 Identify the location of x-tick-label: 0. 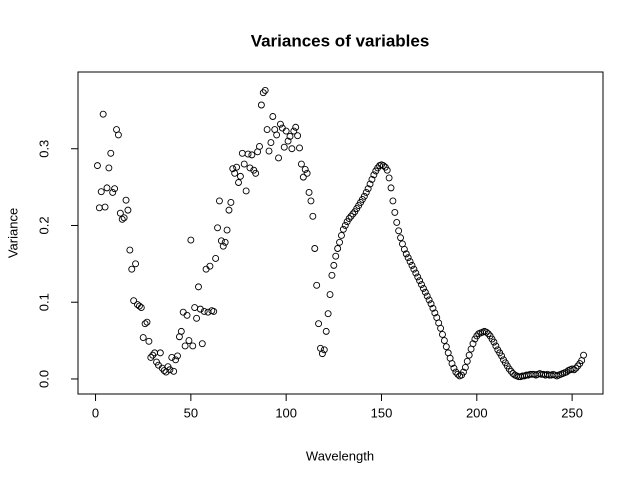
(95, 412).